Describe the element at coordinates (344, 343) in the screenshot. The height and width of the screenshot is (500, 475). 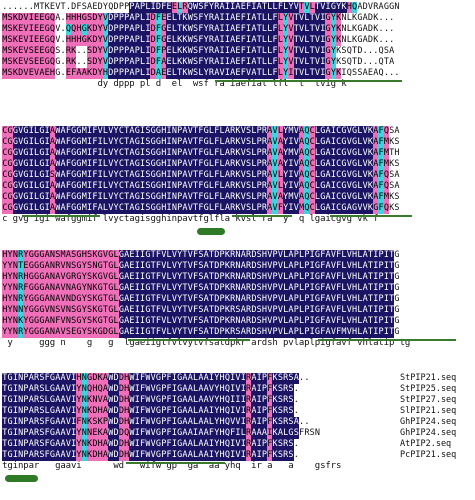
I see `consensus-residue: v` at that location.